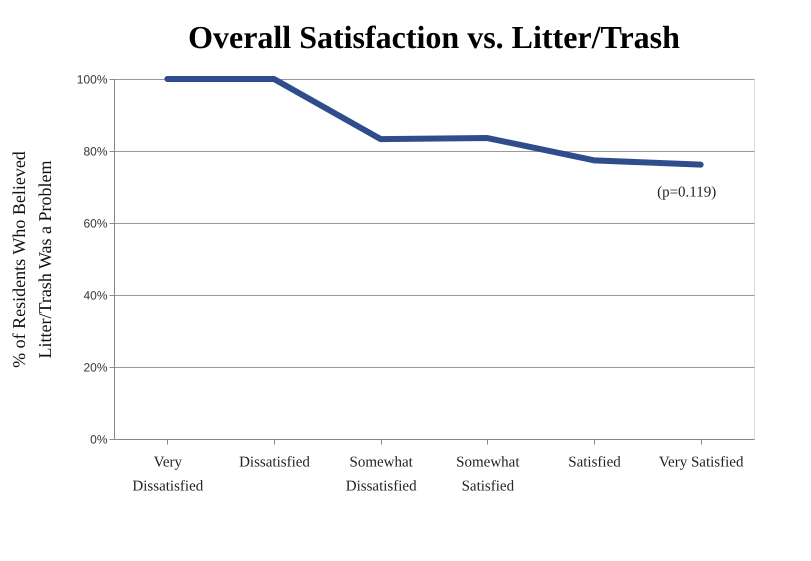 The width and height of the screenshot is (811, 561). Describe the element at coordinates (488, 474) in the screenshot. I see `x-tick-label: Somewhat Satisfied` at that location.